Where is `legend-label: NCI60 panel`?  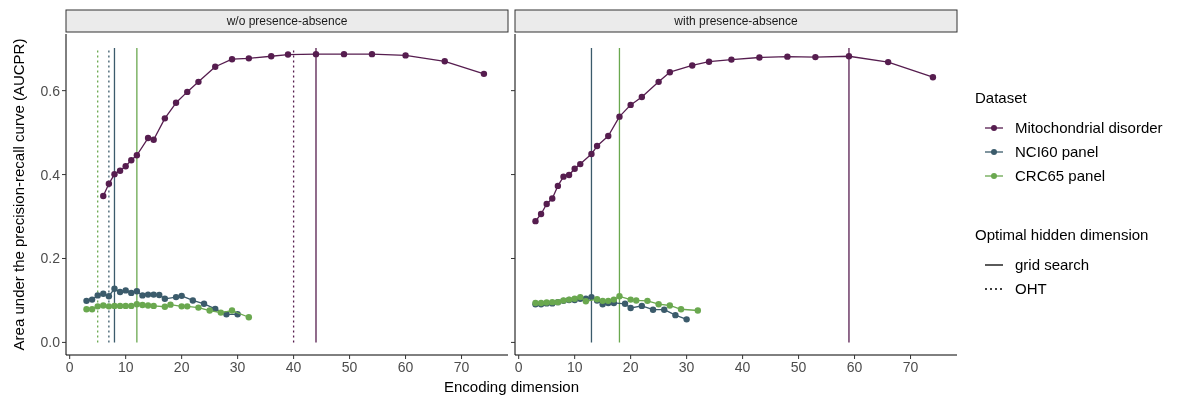 legend-label: NCI60 panel is located at coordinates (1057, 151).